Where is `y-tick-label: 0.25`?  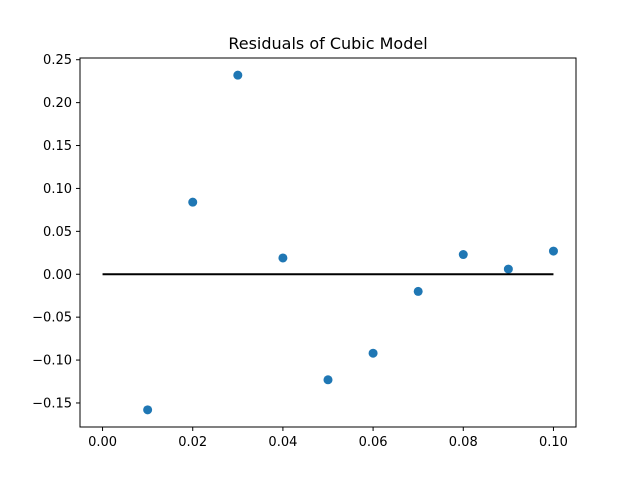
y-tick-label: 0.25 is located at coordinates (57, 60).